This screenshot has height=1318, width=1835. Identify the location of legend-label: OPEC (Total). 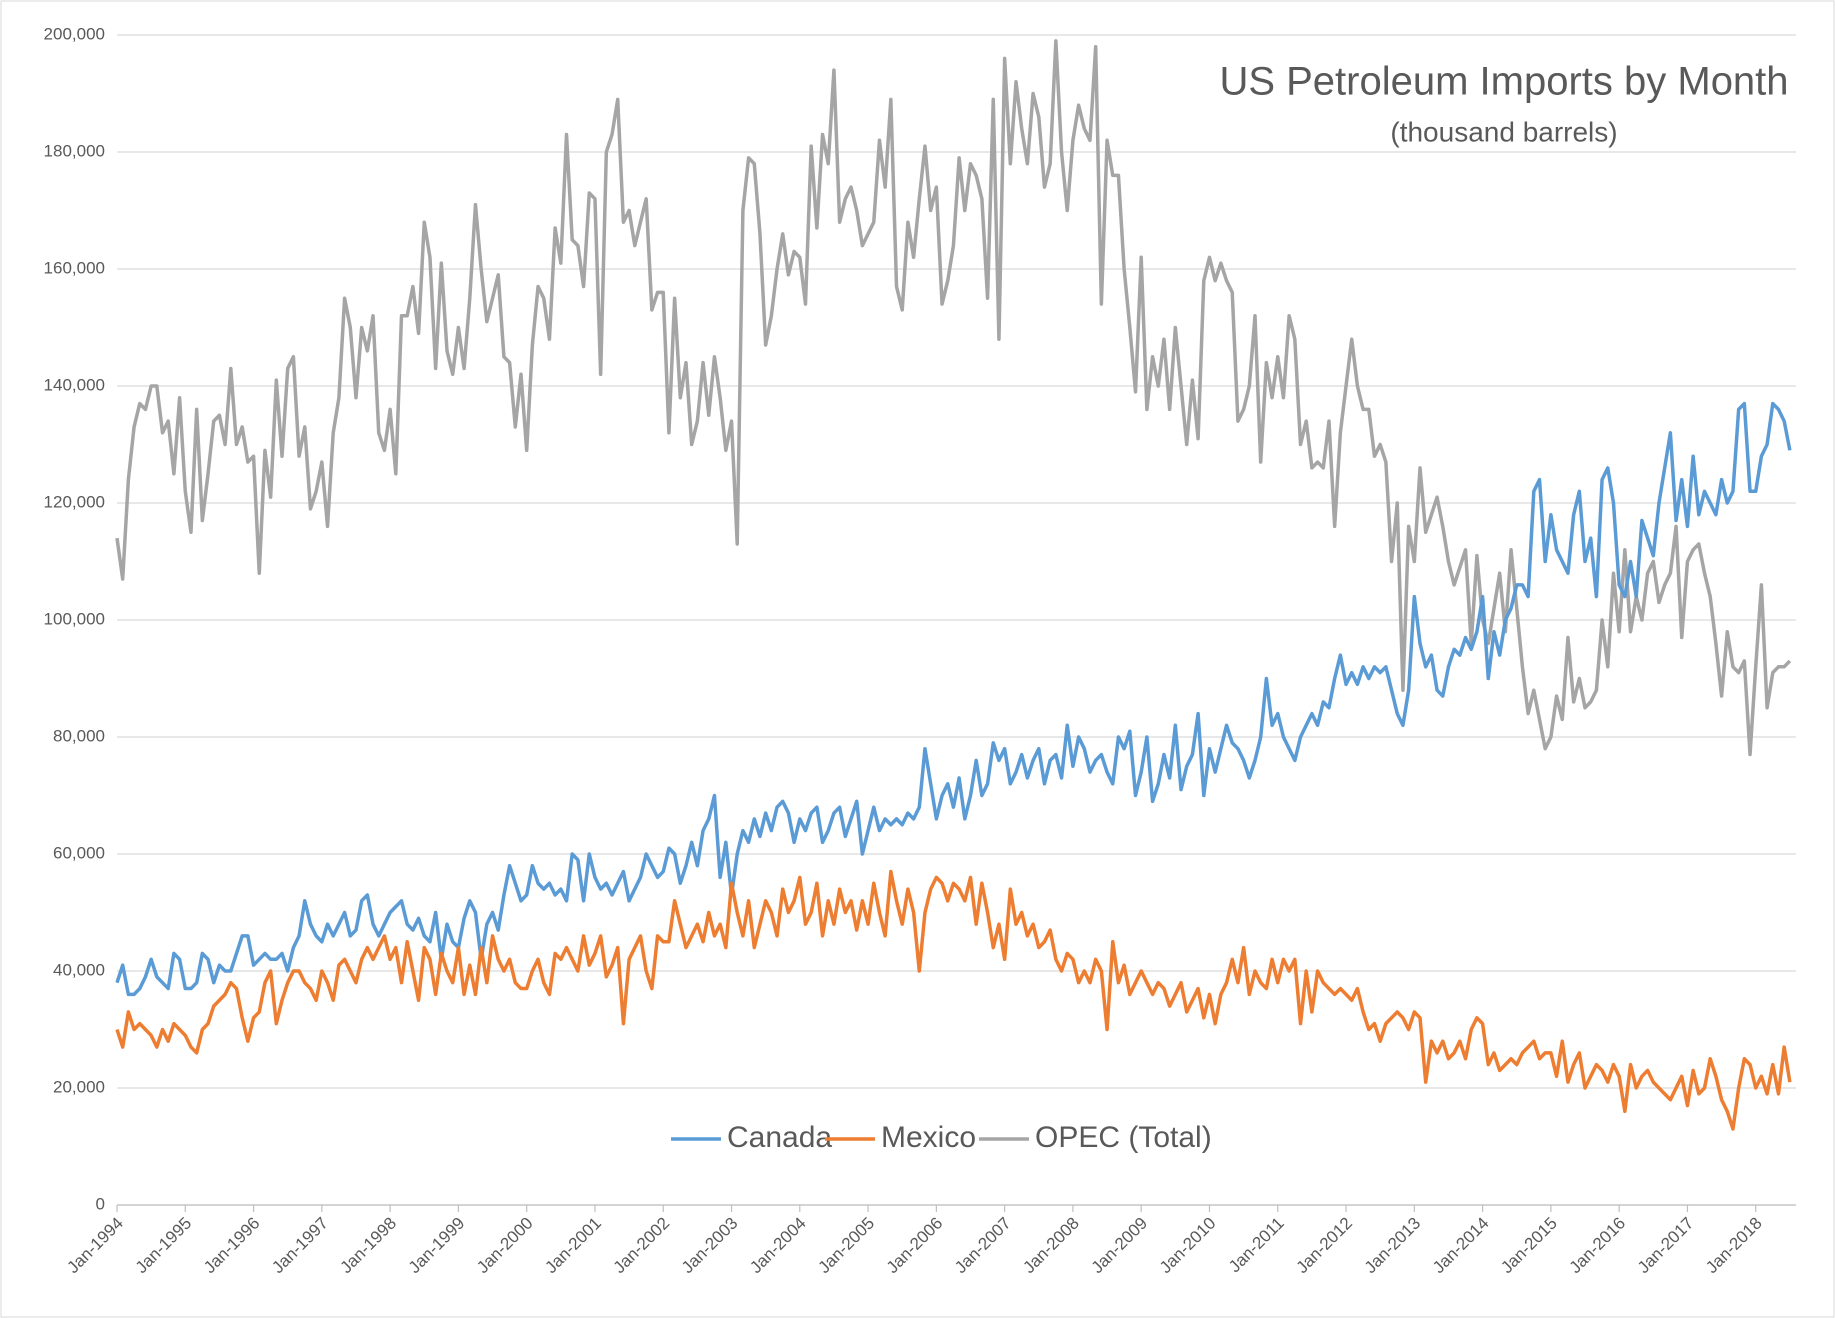
(1123, 1137).